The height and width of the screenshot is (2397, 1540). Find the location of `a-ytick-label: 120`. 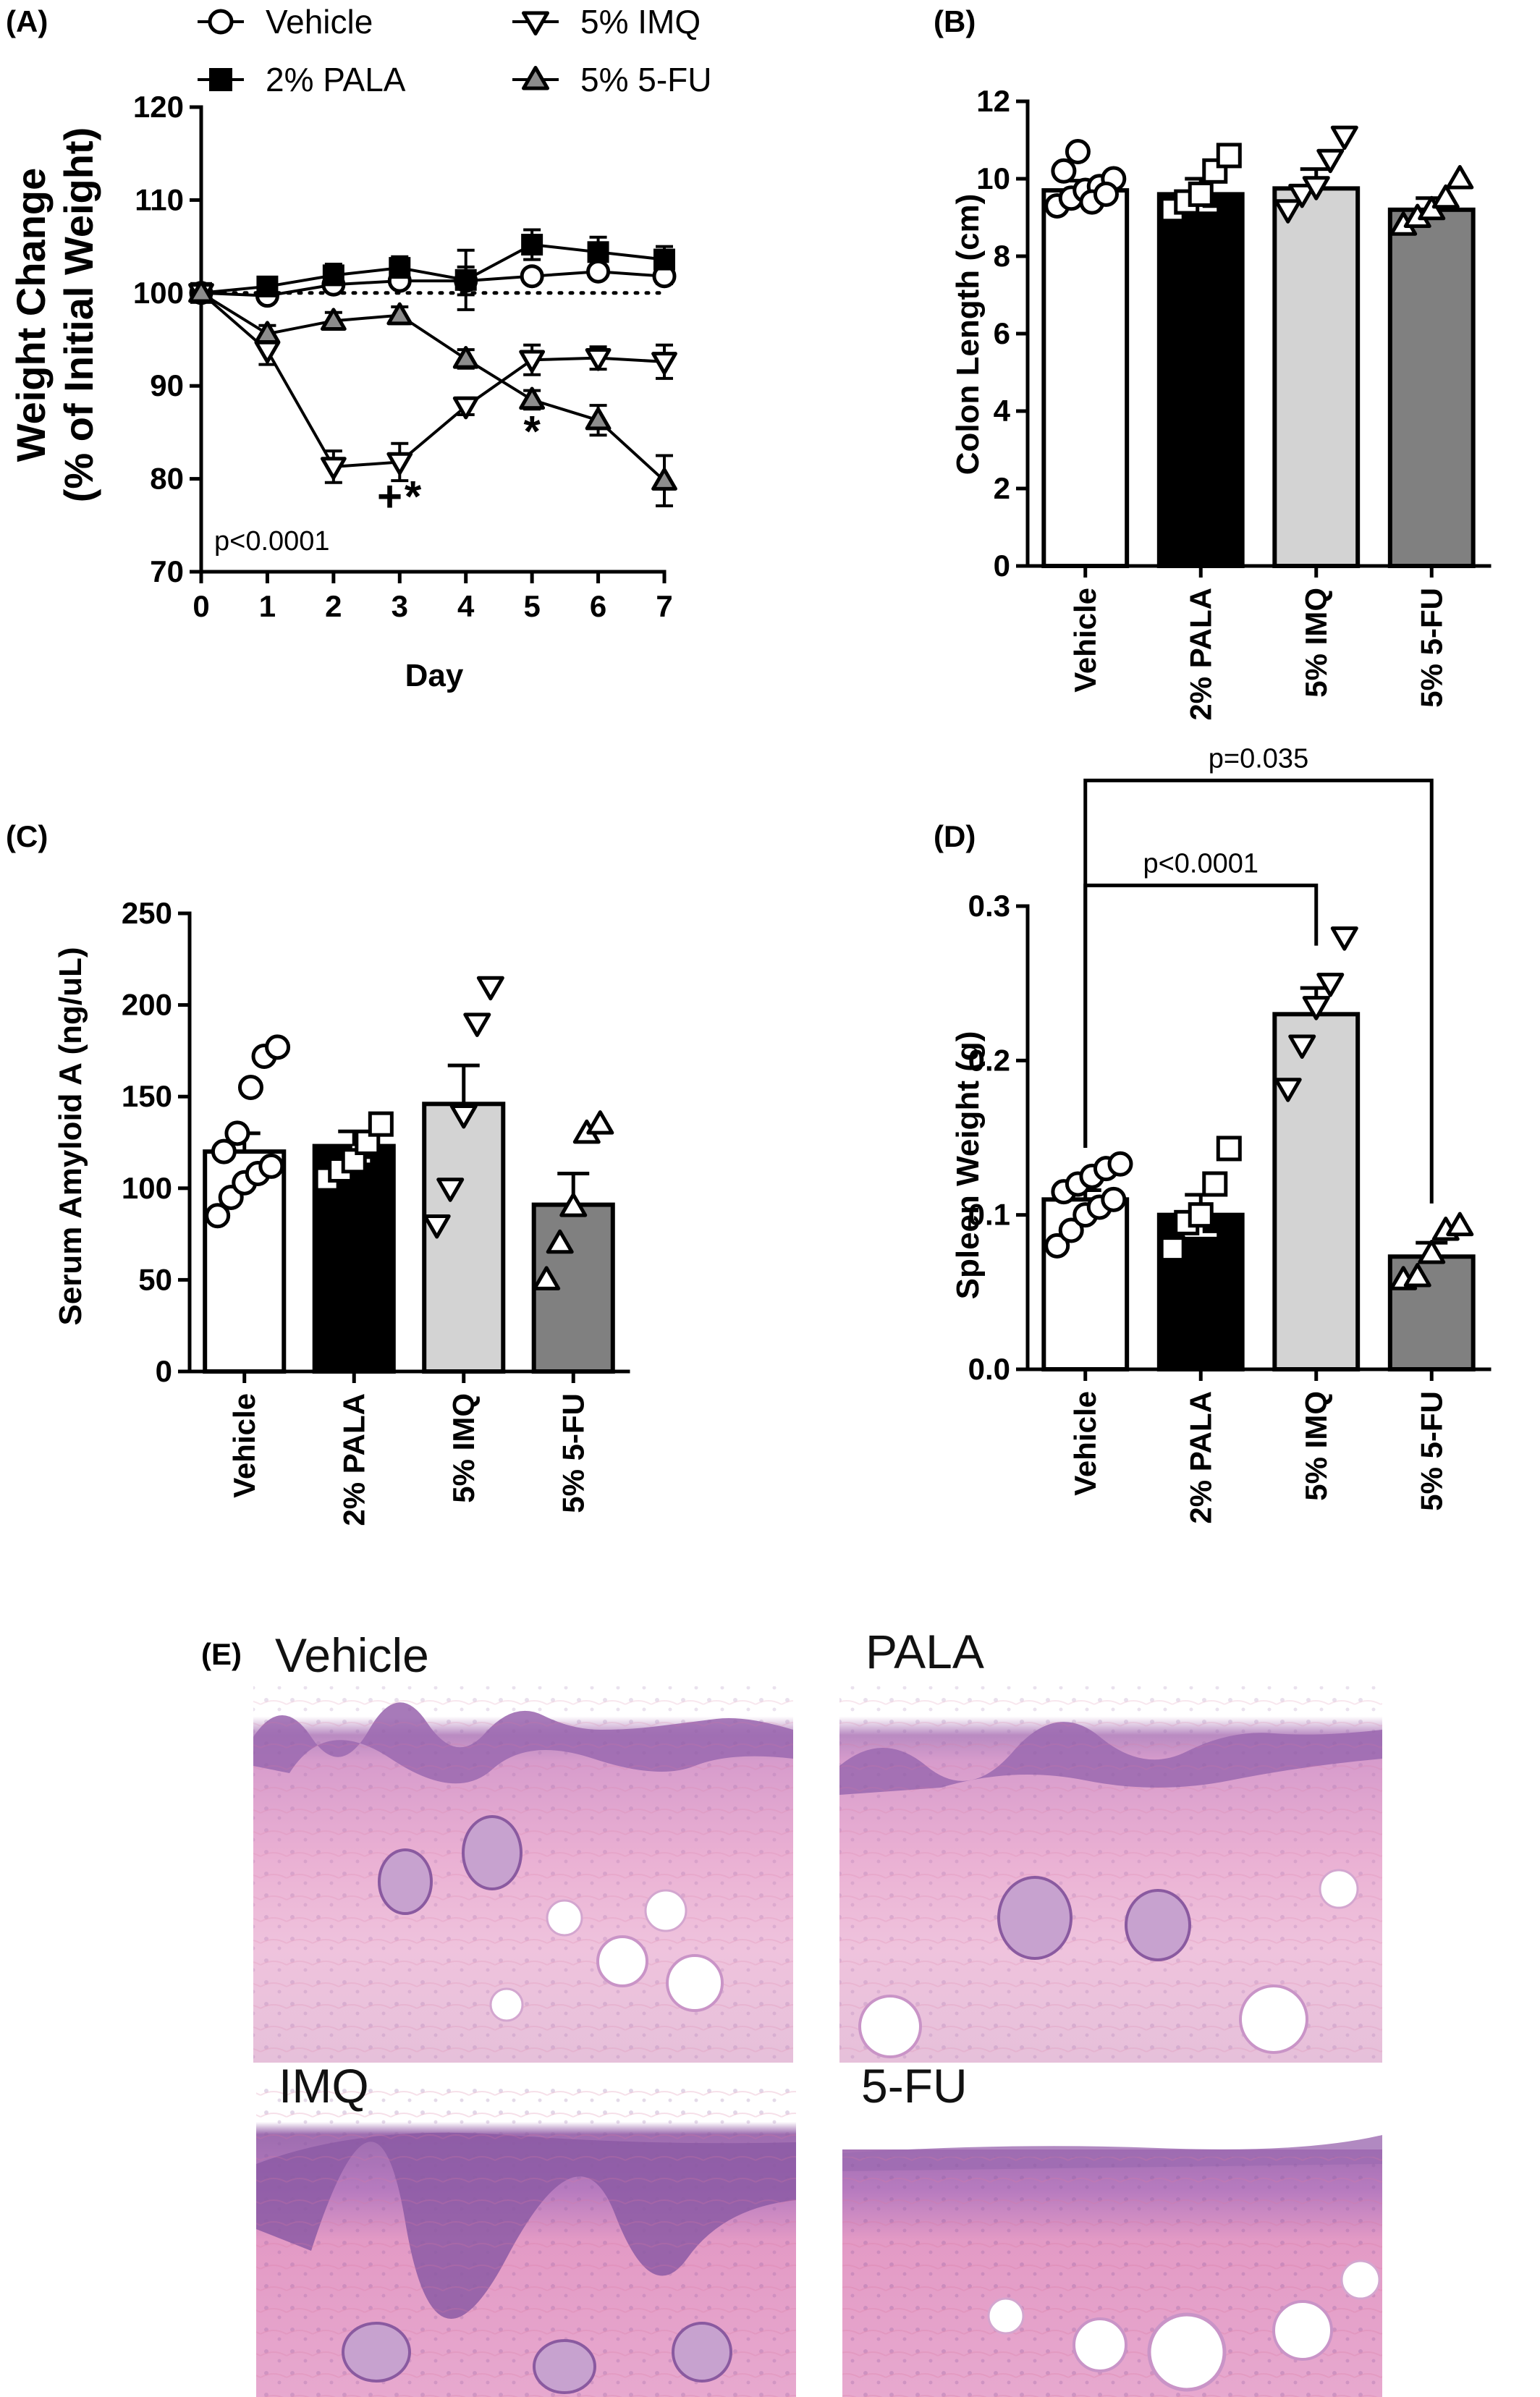

a-ytick-label: 120 is located at coordinates (159, 107).